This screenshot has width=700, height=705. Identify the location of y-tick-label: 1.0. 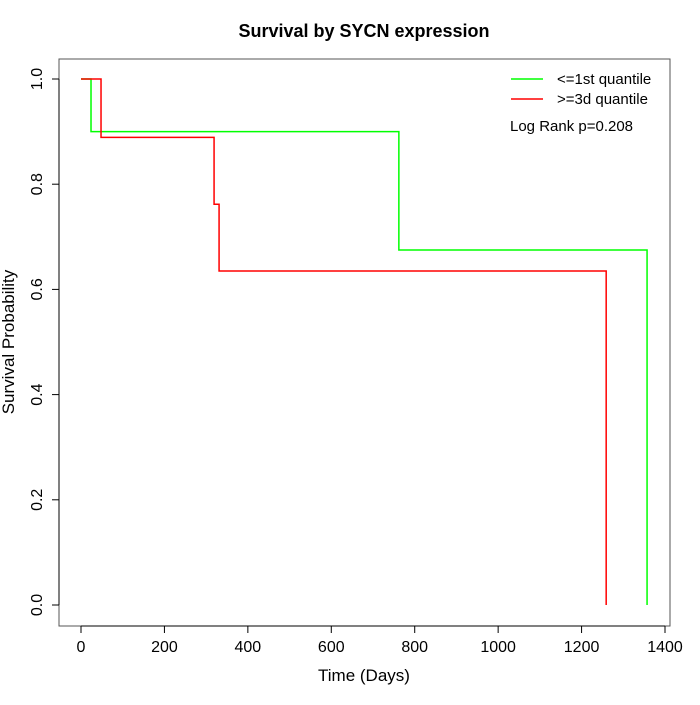
(37, 79).